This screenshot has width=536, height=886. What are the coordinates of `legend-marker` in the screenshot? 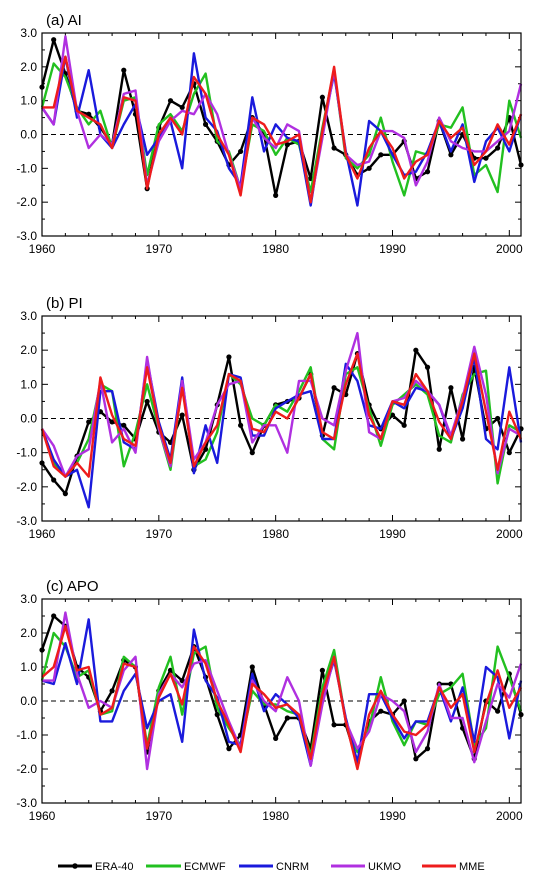 It's located at (75, 866).